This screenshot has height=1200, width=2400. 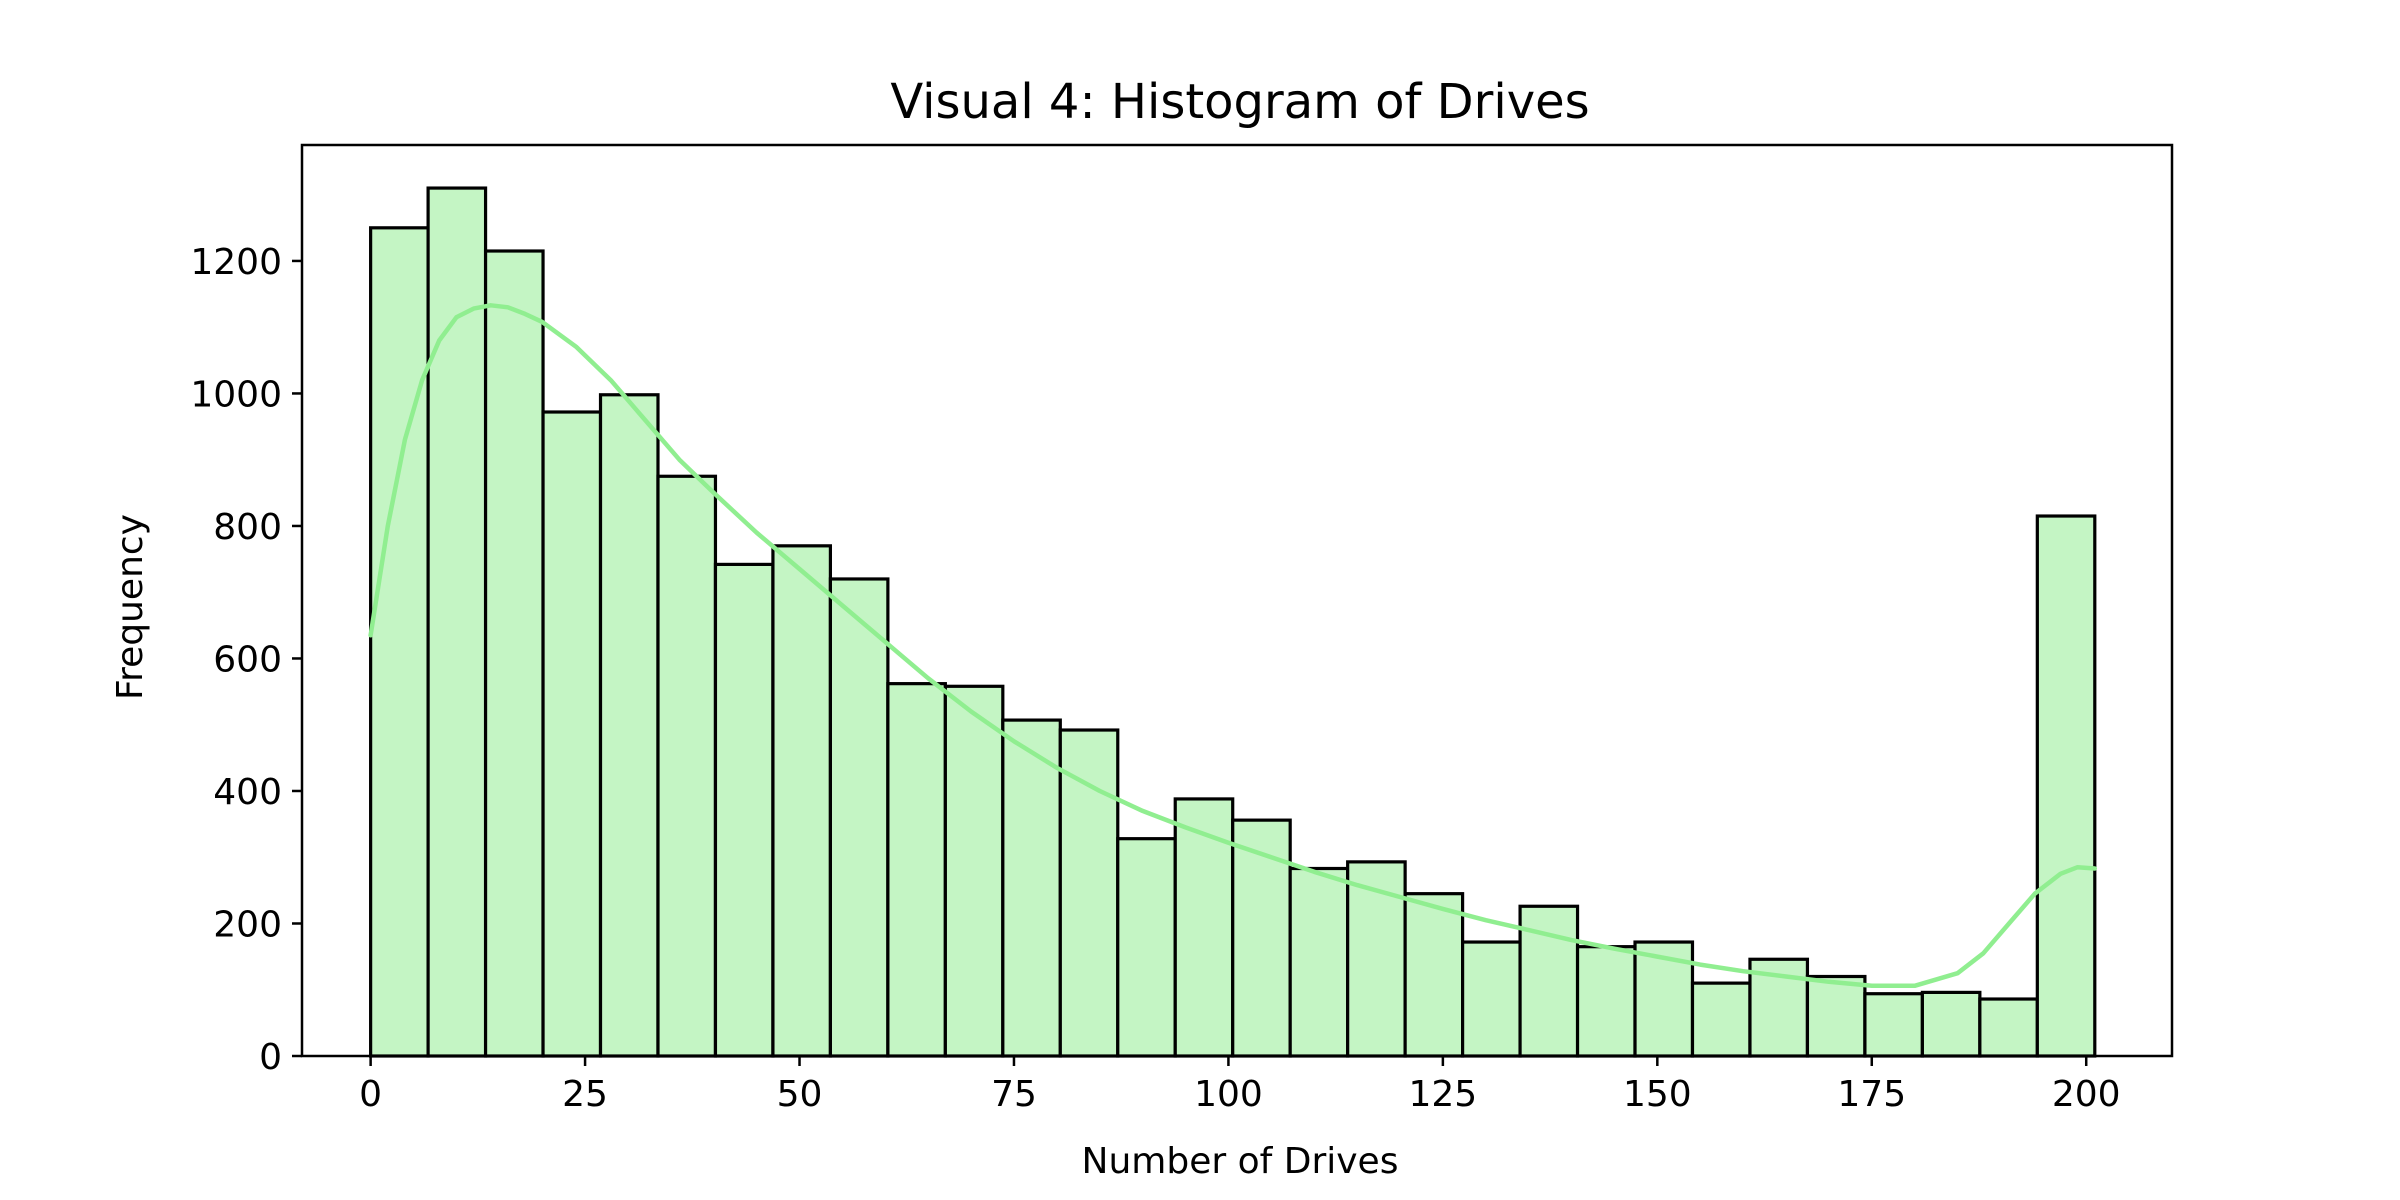 What do you see at coordinates (236, 394) in the screenshot?
I see `y-tick-label: 1000` at bounding box center [236, 394].